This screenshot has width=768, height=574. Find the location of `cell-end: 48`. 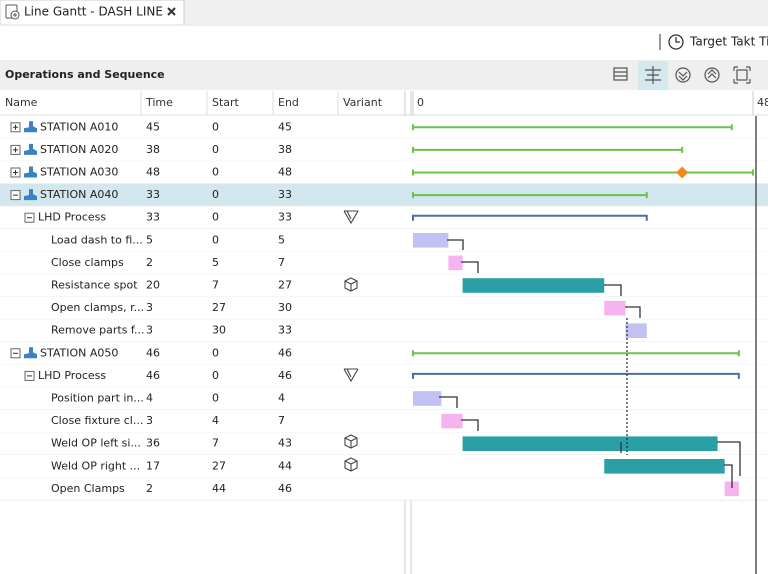

cell-end: 48 is located at coordinates (285, 172).